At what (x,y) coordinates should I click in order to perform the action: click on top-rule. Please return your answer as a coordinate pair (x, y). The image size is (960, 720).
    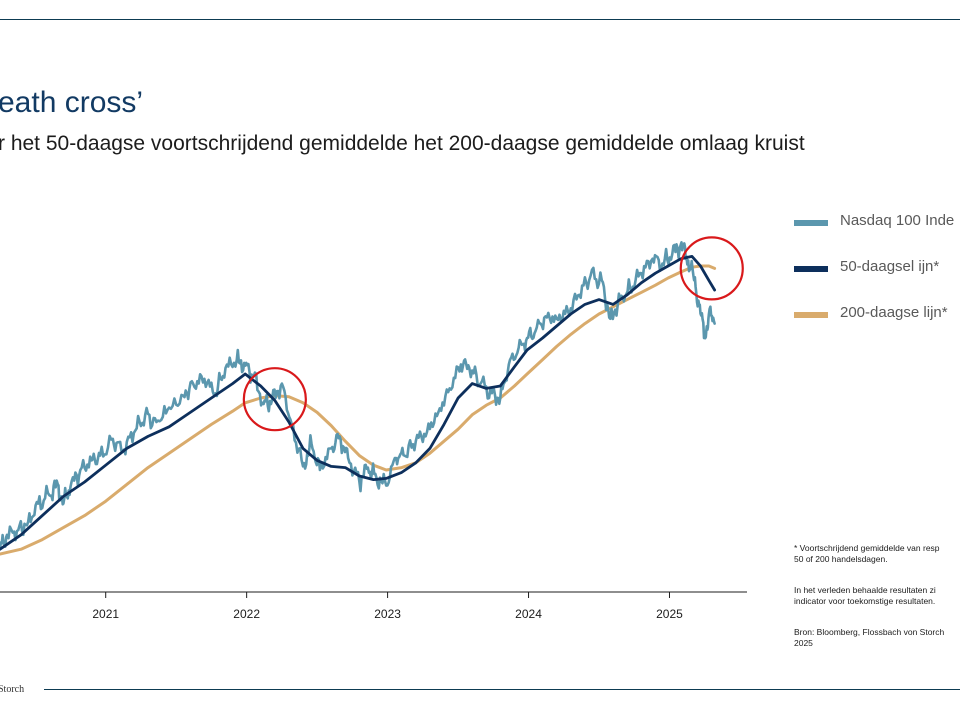
    Looking at the image, I should click on (480, 19).